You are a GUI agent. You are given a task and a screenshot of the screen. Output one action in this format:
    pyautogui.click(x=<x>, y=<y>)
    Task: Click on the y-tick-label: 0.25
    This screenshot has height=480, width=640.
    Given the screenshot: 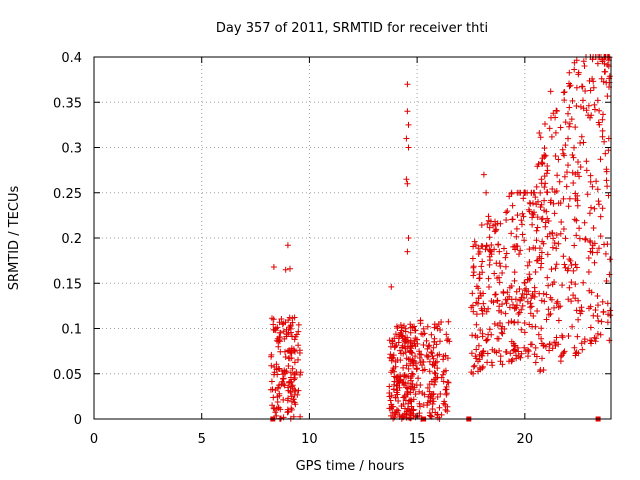 What is the action you would take?
    pyautogui.click(x=67, y=194)
    